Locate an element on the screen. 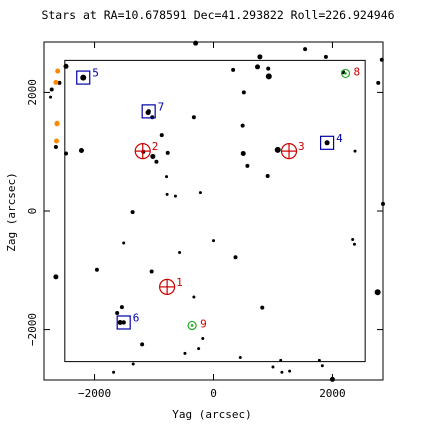  guide-star-label: 2 is located at coordinates (155, 146).